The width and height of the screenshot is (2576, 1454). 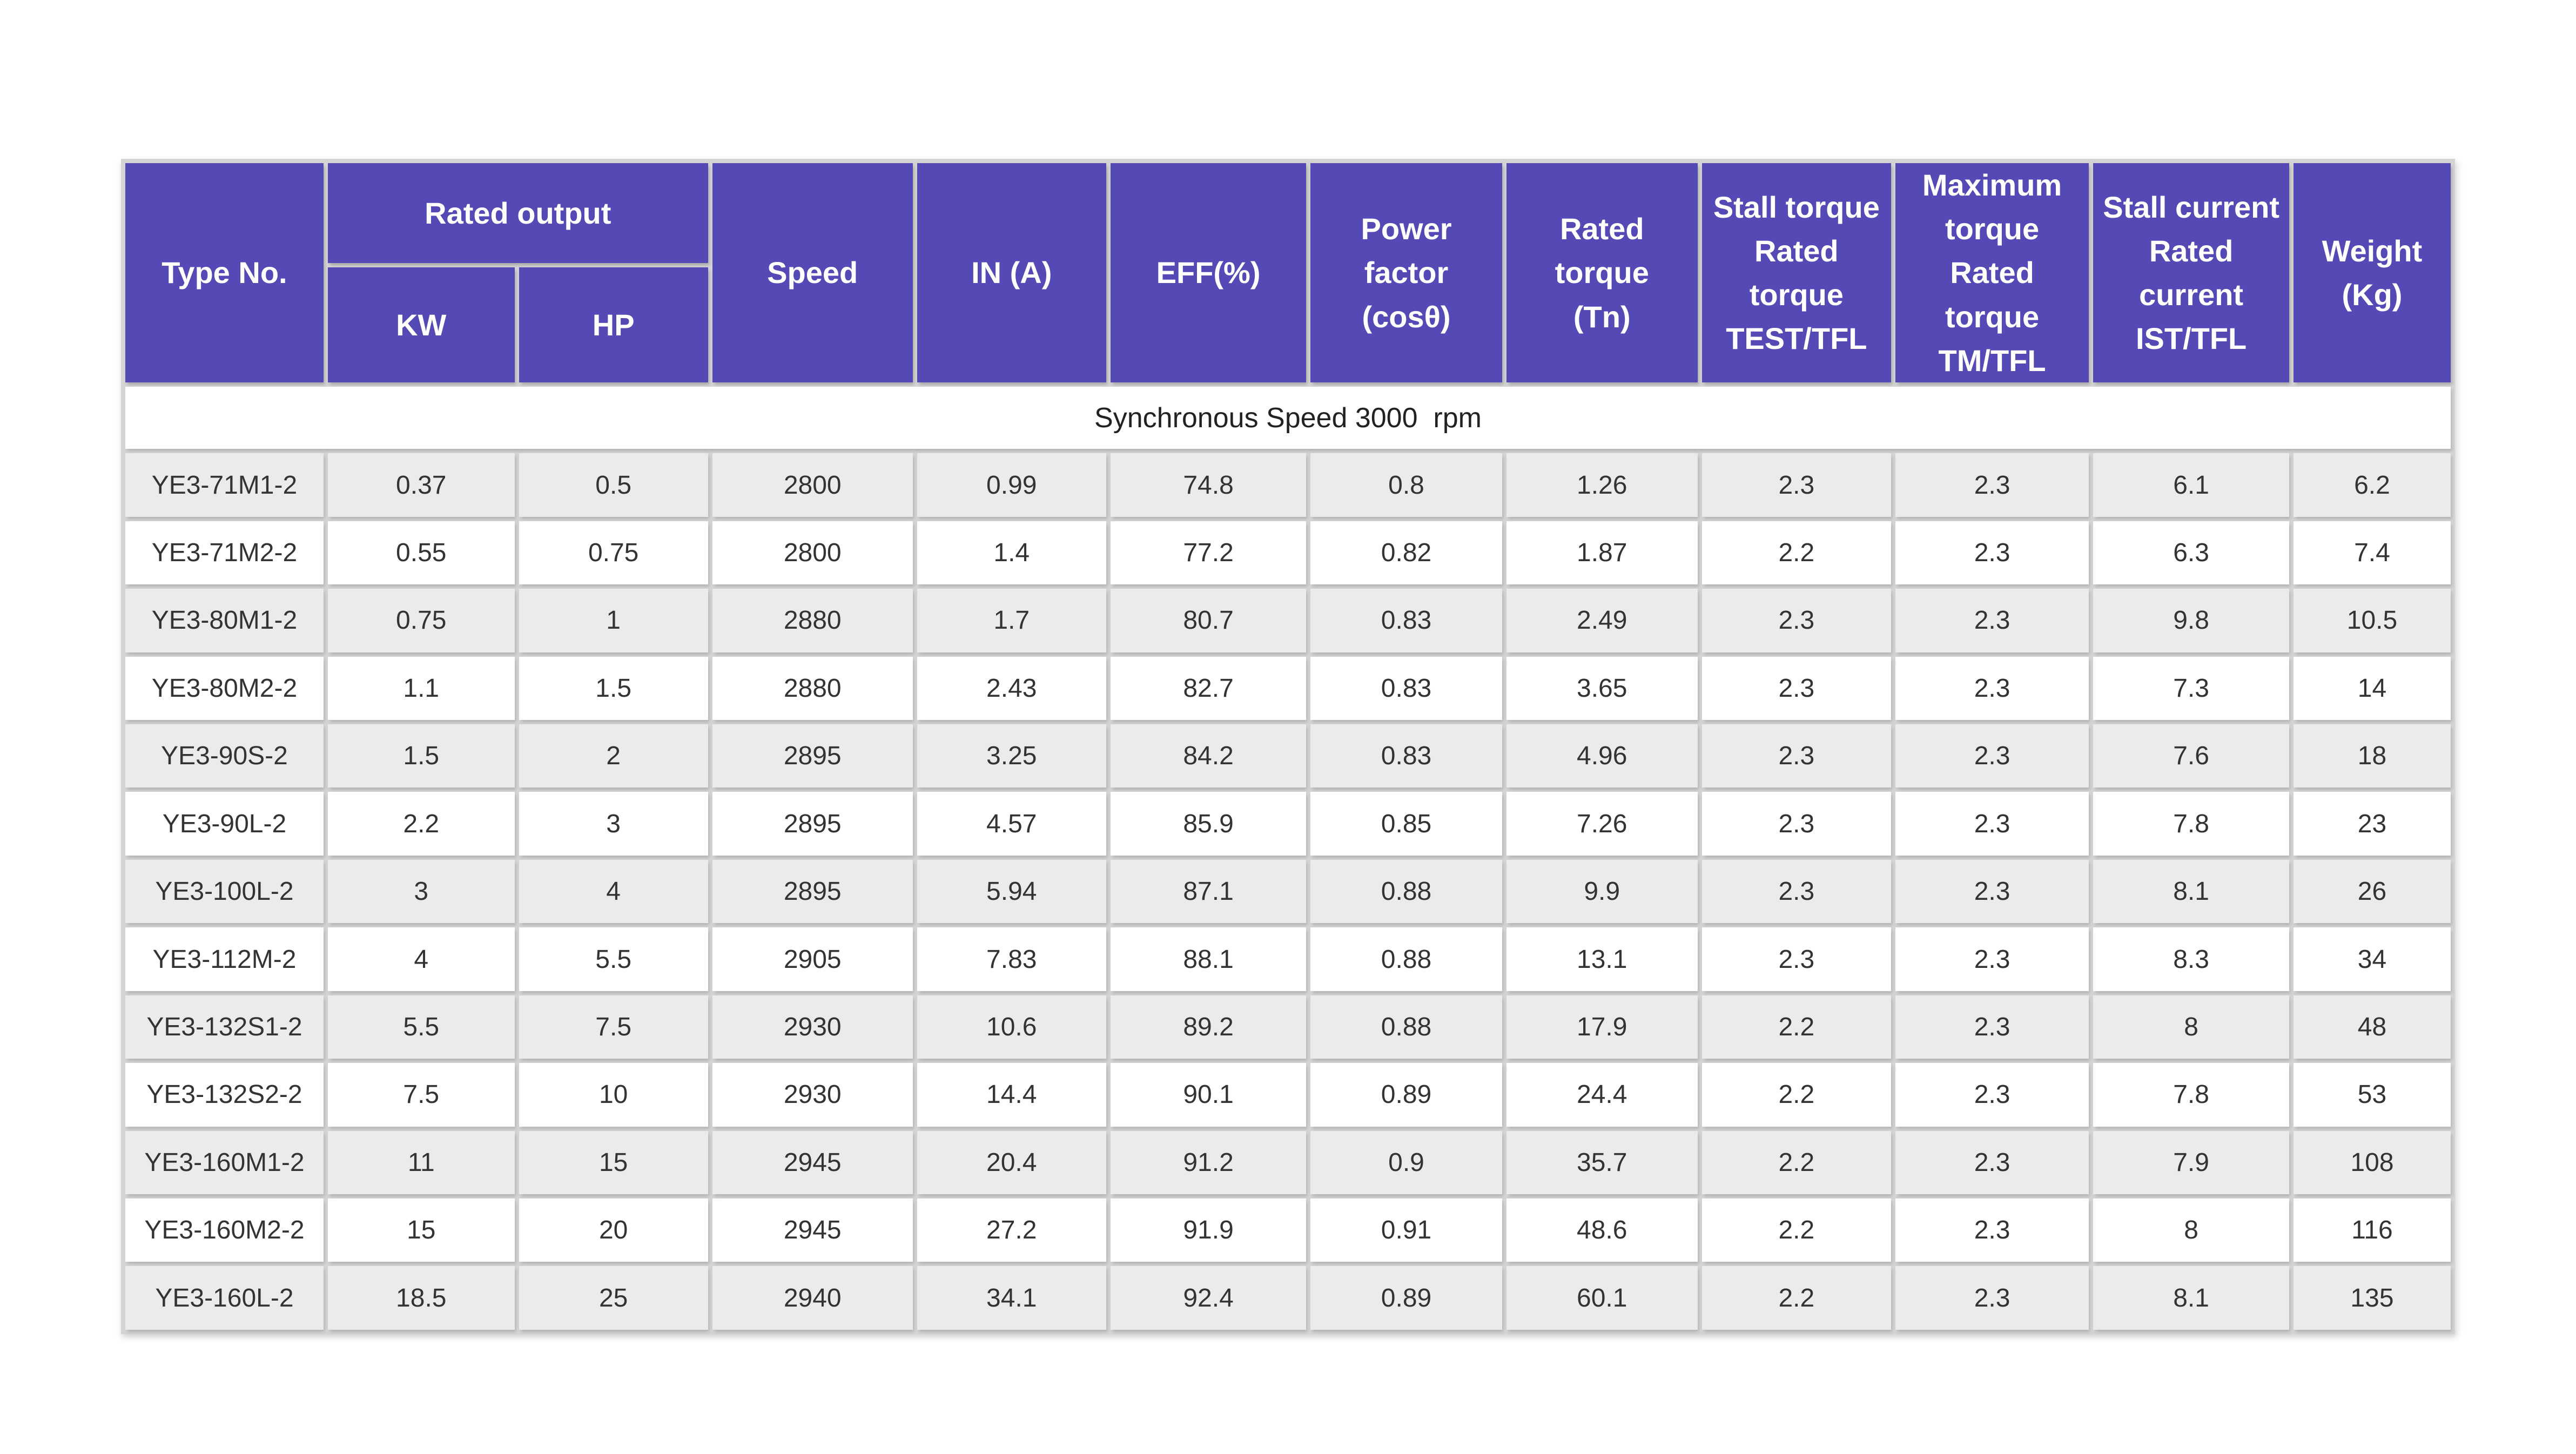 What do you see at coordinates (2191, 272) in the screenshot?
I see `col-header-stall-current: Stall current Rated current IST/TFL` at bounding box center [2191, 272].